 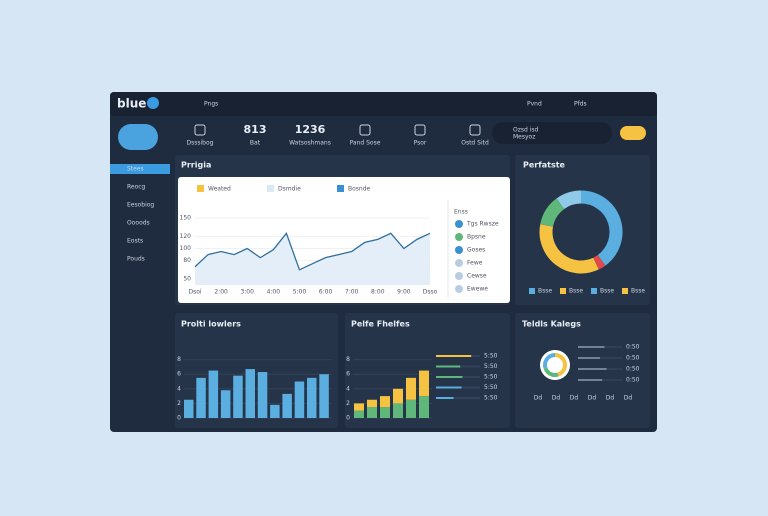 What do you see at coordinates (482, 224) in the screenshot?
I see `list-item: Tgs Rwsze` at bounding box center [482, 224].